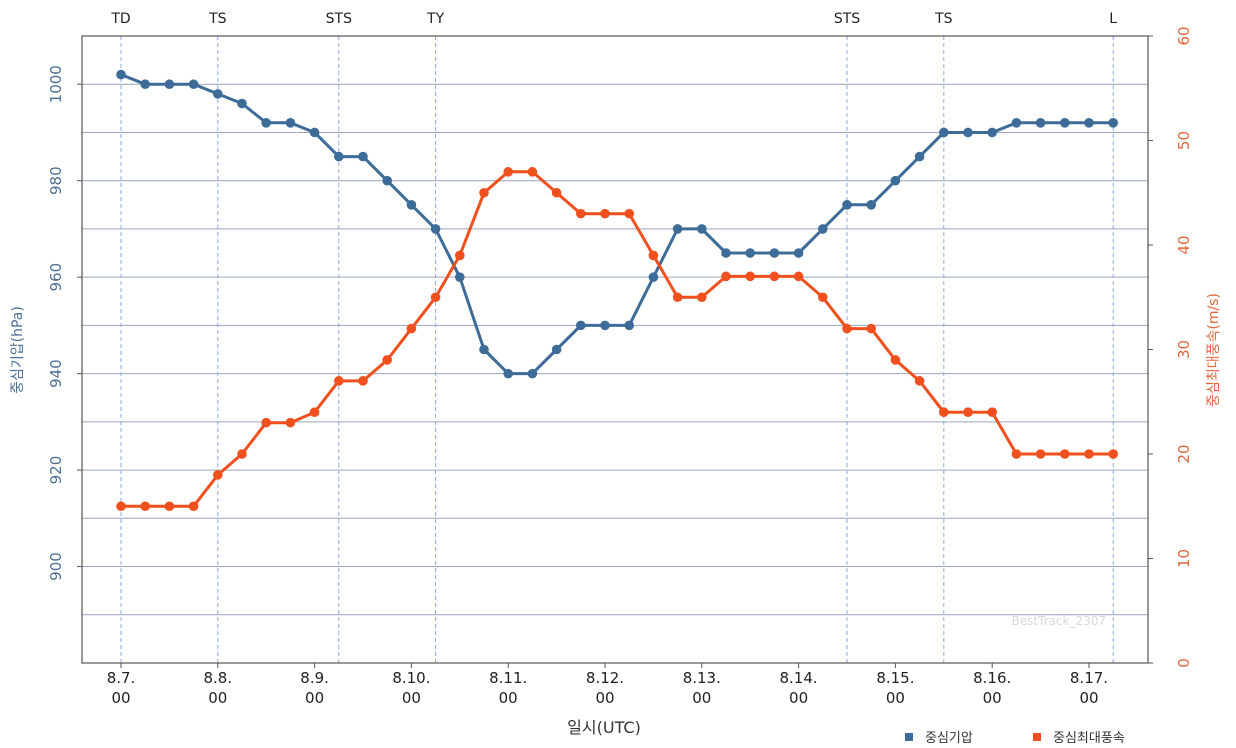  What do you see at coordinates (1184, 663) in the screenshot?
I see `right-tick-label: 0` at bounding box center [1184, 663].